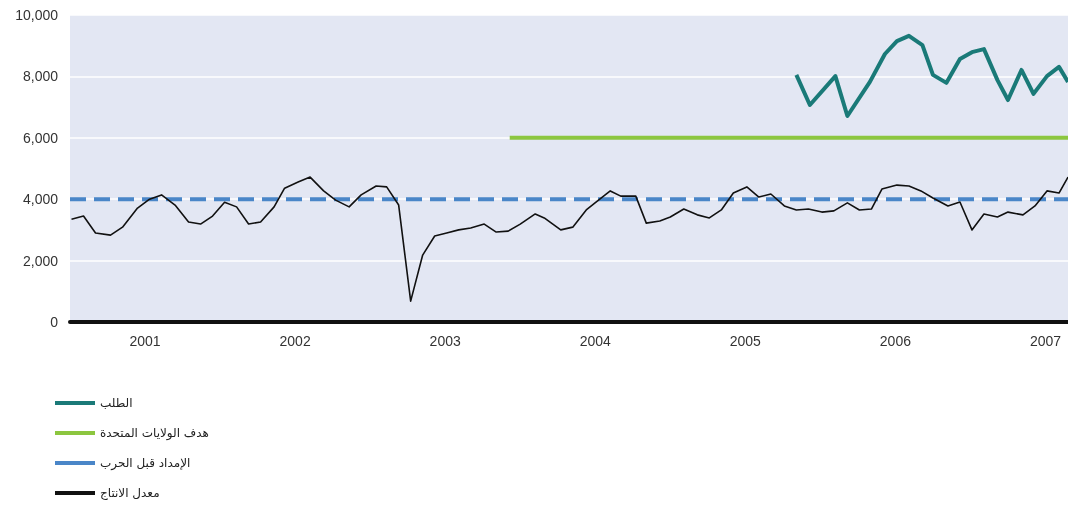 The height and width of the screenshot is (527, 1068). Describe the element at coordinates (931, 75) in the screenshot. I see `line-series` at that location.